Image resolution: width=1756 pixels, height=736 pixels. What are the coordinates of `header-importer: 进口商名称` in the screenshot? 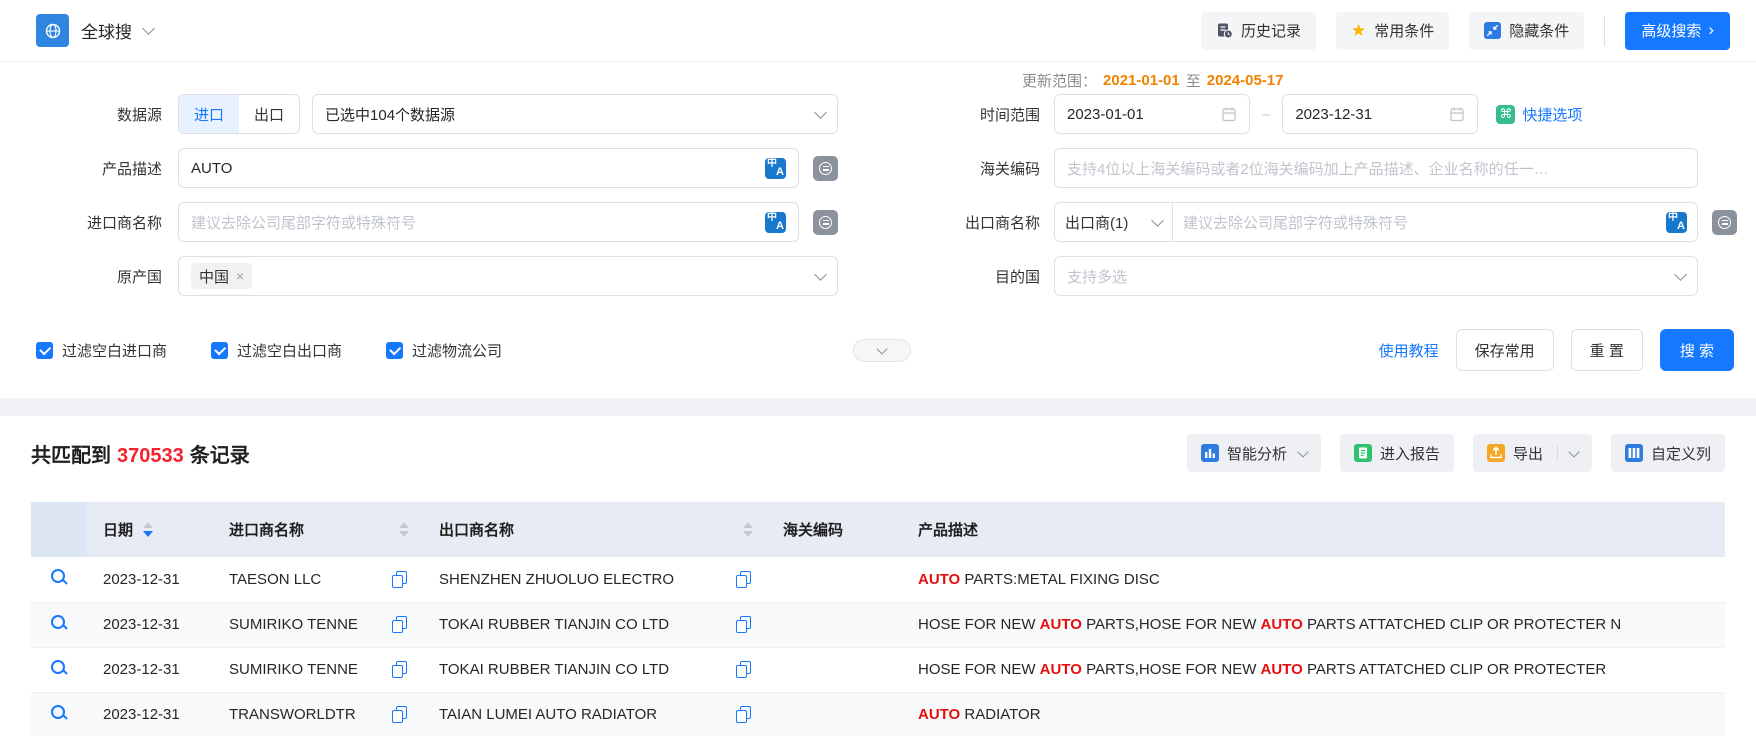 It's located at (318, 529).